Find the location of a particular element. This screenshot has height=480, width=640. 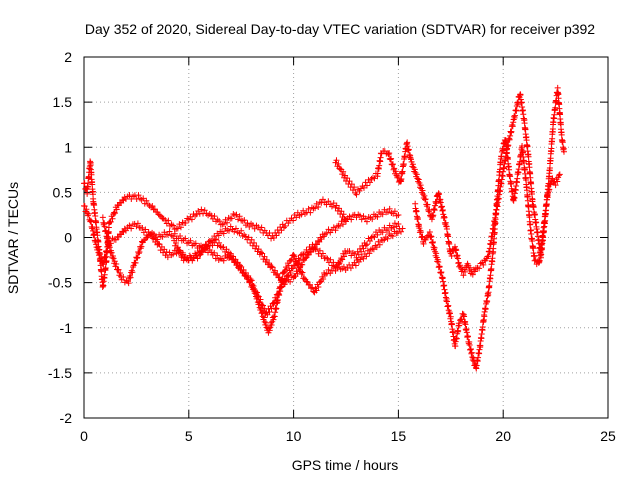

y-tick-label: -1 is located at coordinates (66, 328).